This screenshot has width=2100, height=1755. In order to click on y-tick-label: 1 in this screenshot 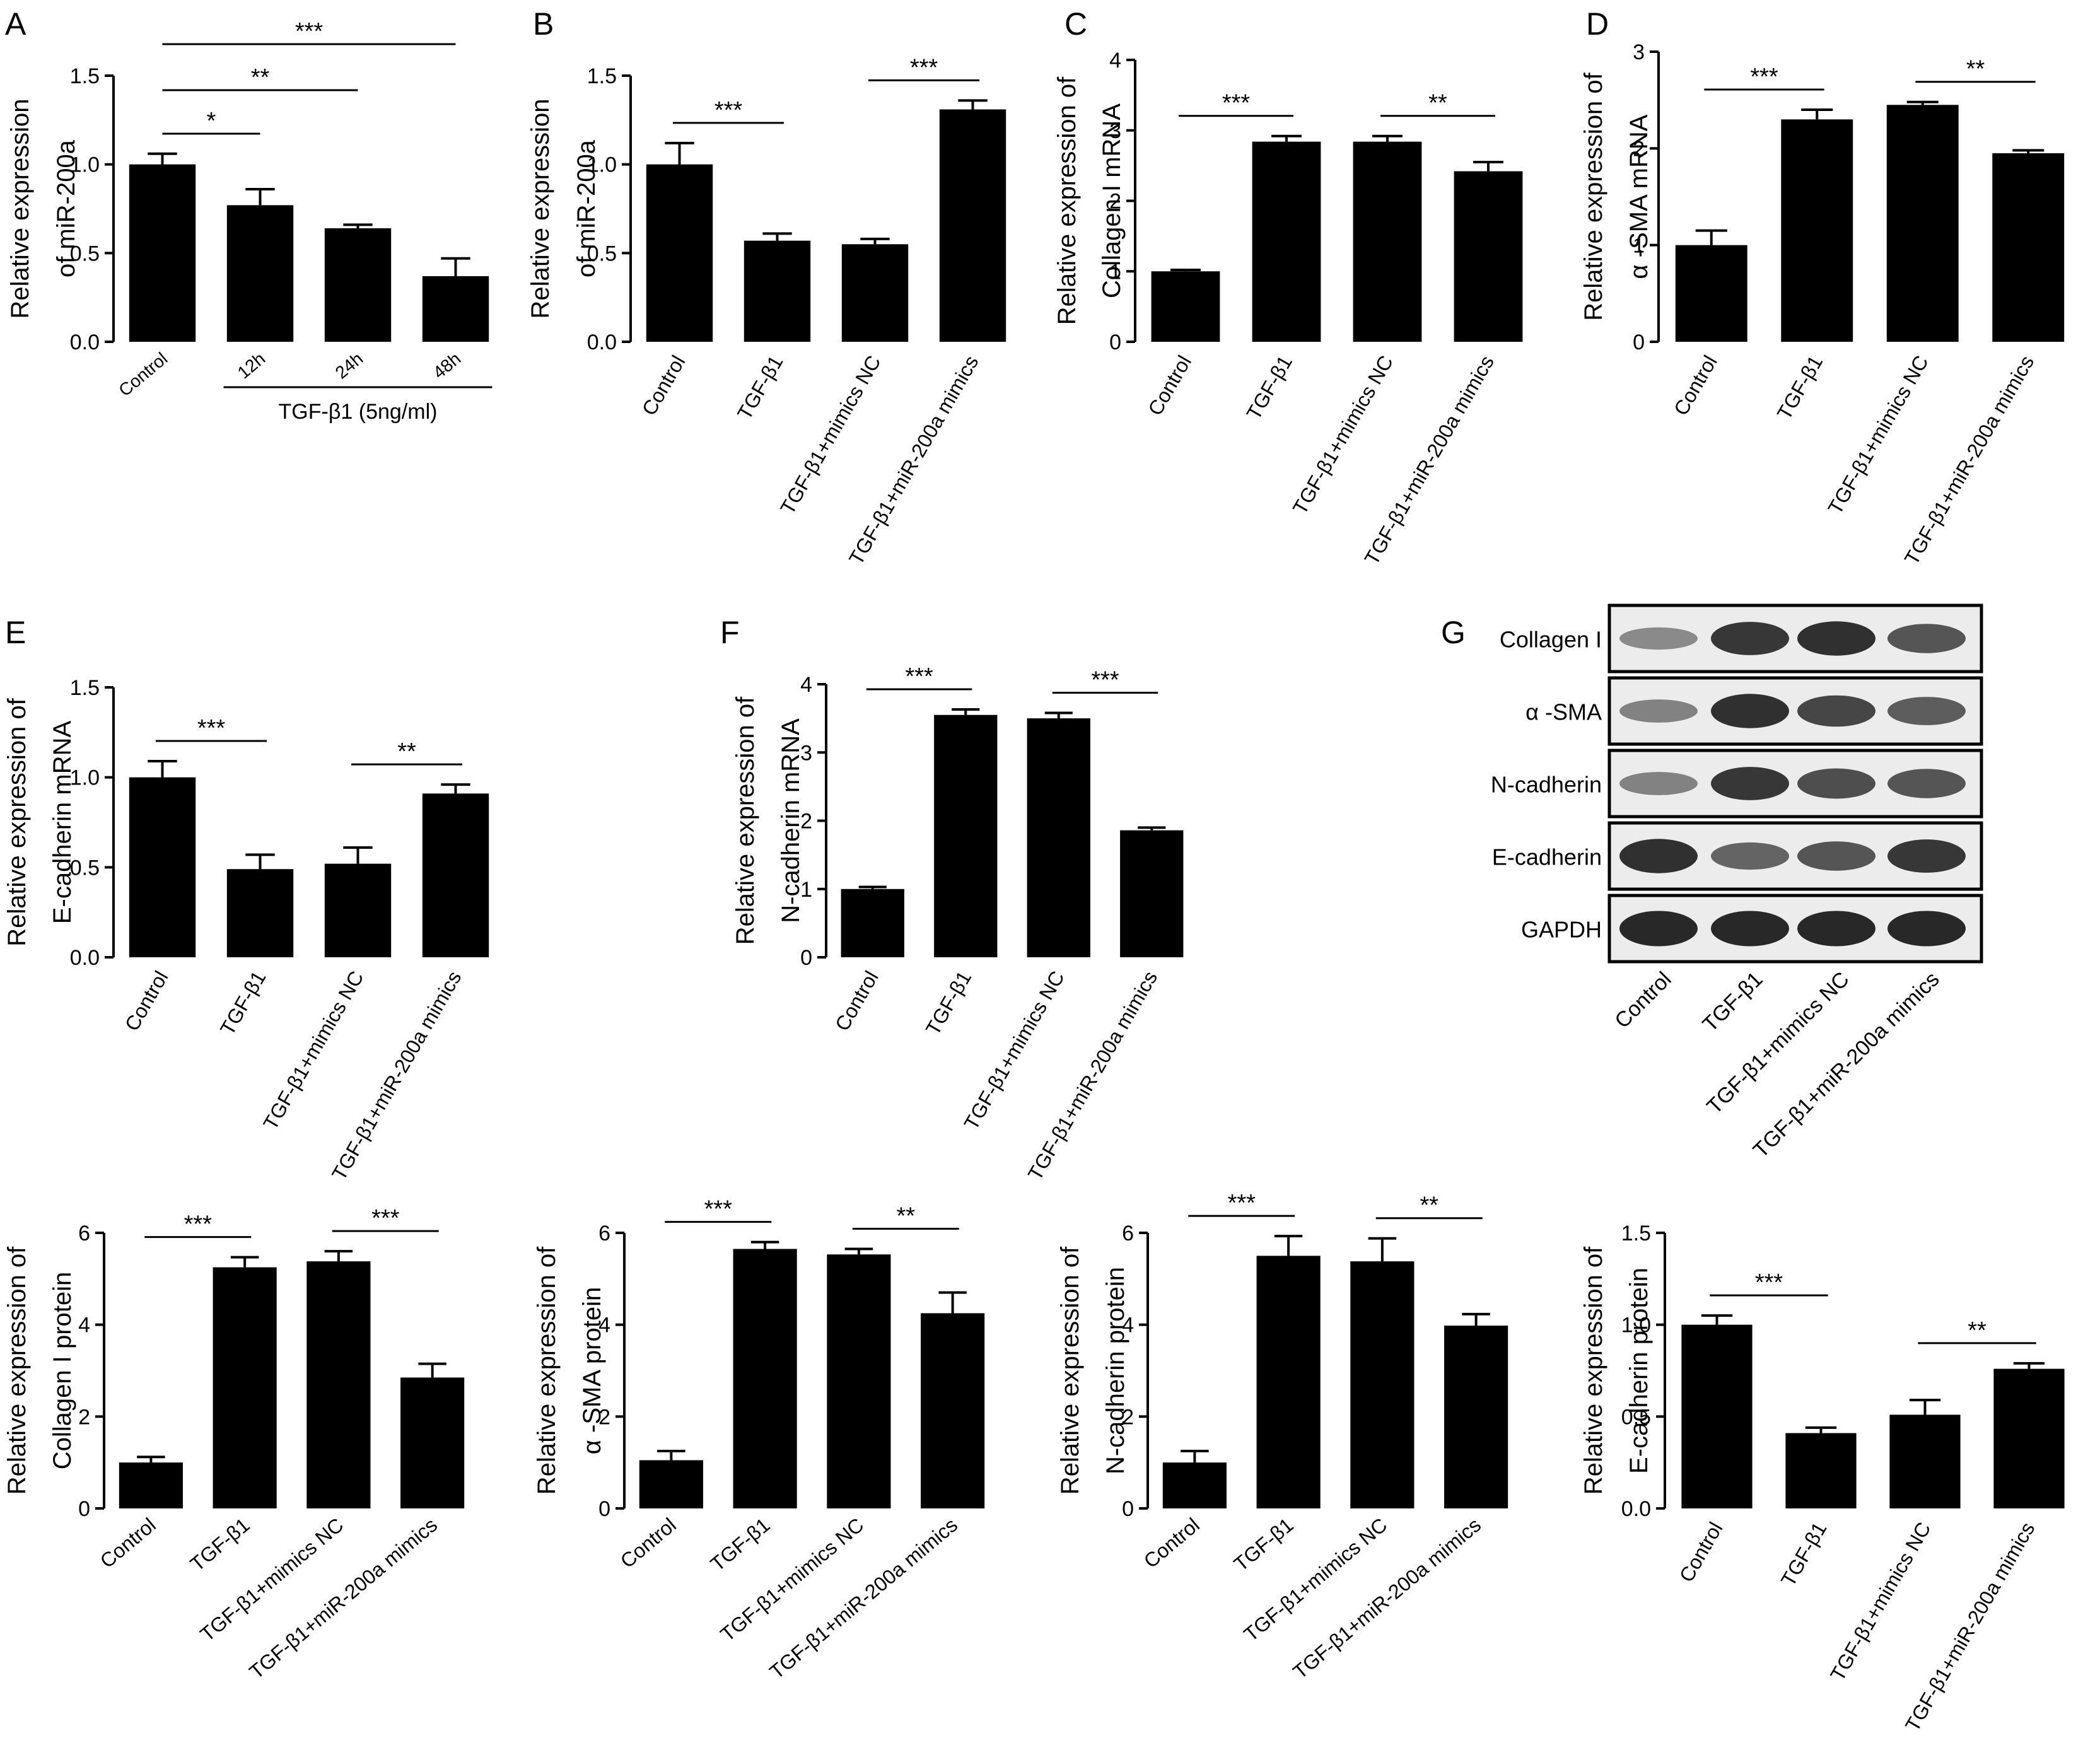, I will do `click(806, 890)`.